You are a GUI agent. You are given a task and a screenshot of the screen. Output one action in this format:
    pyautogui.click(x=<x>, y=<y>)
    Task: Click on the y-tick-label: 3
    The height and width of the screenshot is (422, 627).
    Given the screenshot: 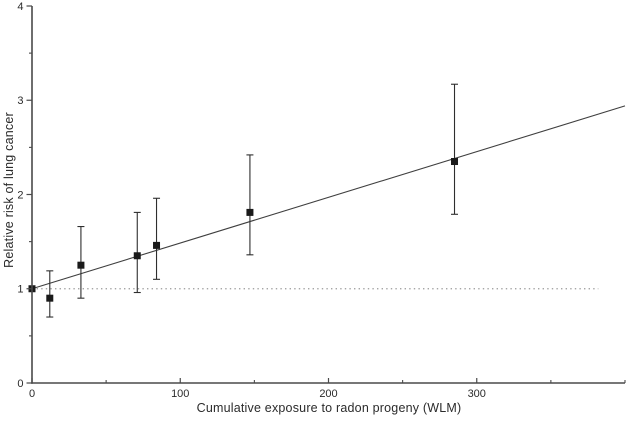 What is the action you would take?
    pyautogui.click(x=20, y=101)
    